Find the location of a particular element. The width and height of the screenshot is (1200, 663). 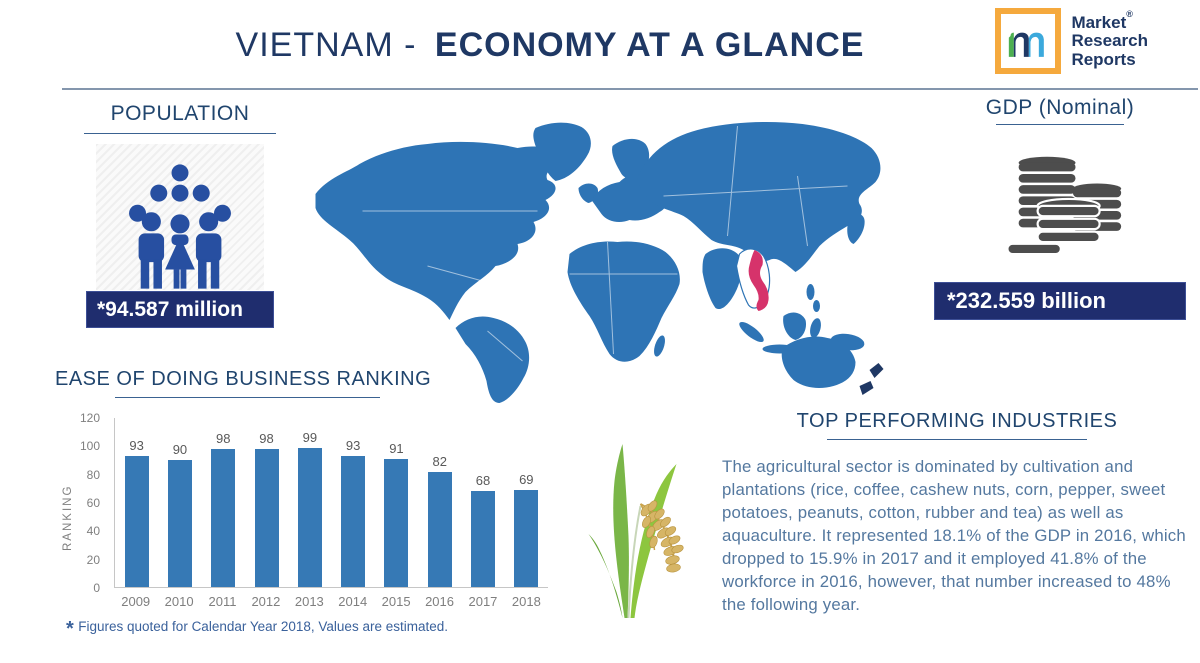

bar-column: 90 is located at coordinates (179, 502).